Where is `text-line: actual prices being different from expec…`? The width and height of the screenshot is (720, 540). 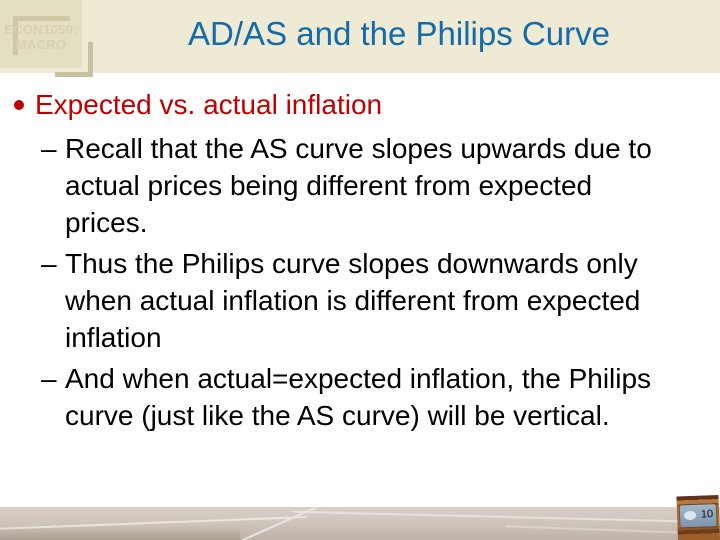
text-line: actual prices being different from expec… is located at coordinates (329, 185).